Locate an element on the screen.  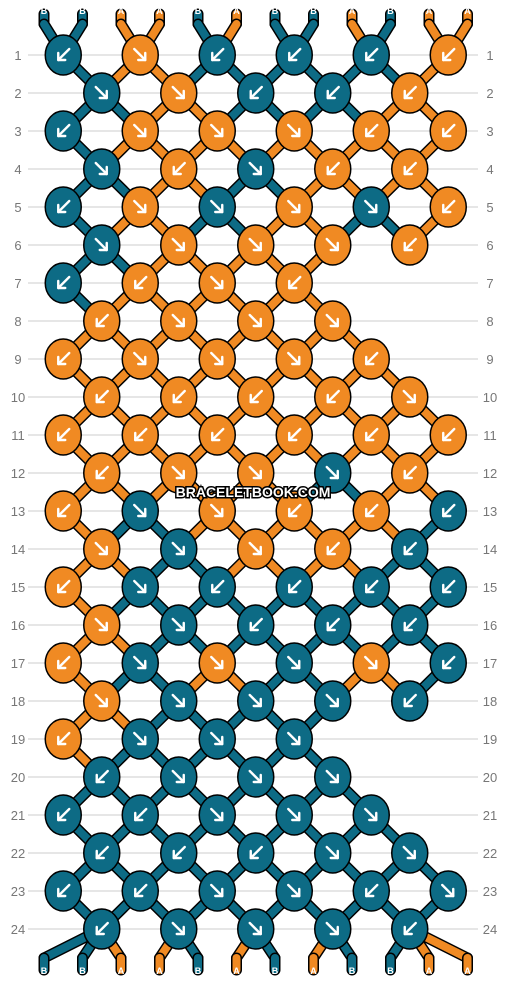
strand-letter-top: B is located at coordinates (390, 11).